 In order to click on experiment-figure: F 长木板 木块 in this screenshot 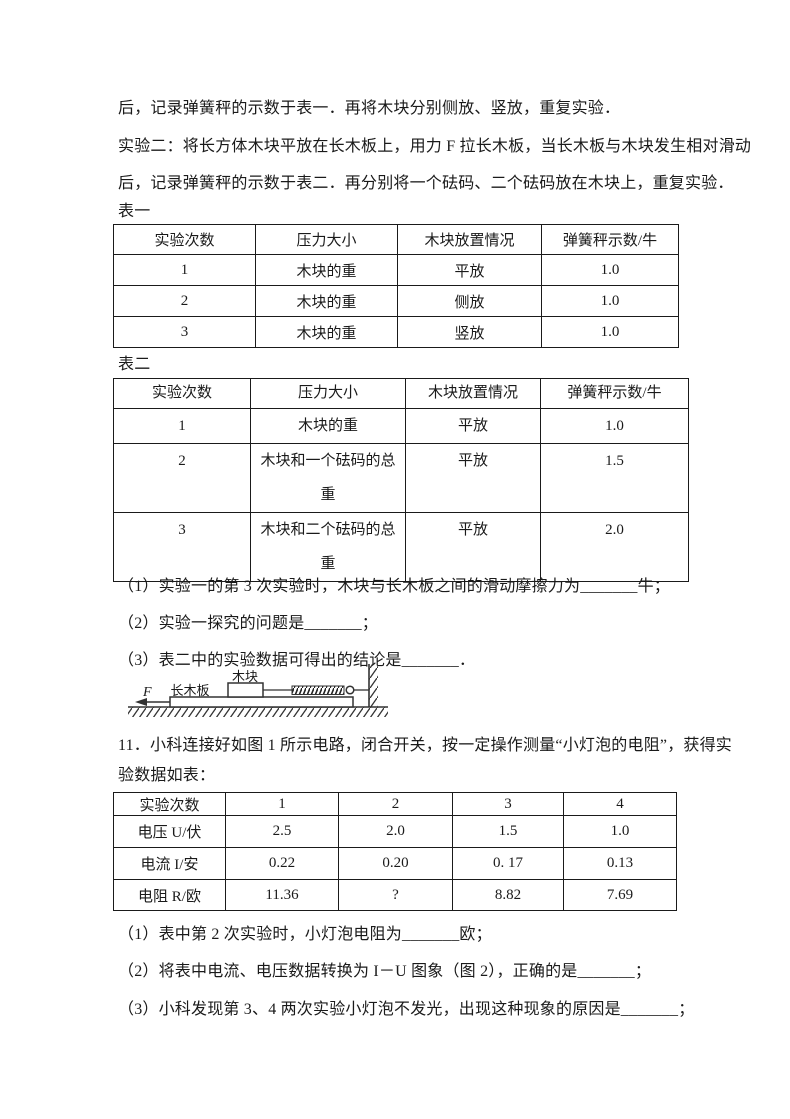, I will do `click(258, 690)`.